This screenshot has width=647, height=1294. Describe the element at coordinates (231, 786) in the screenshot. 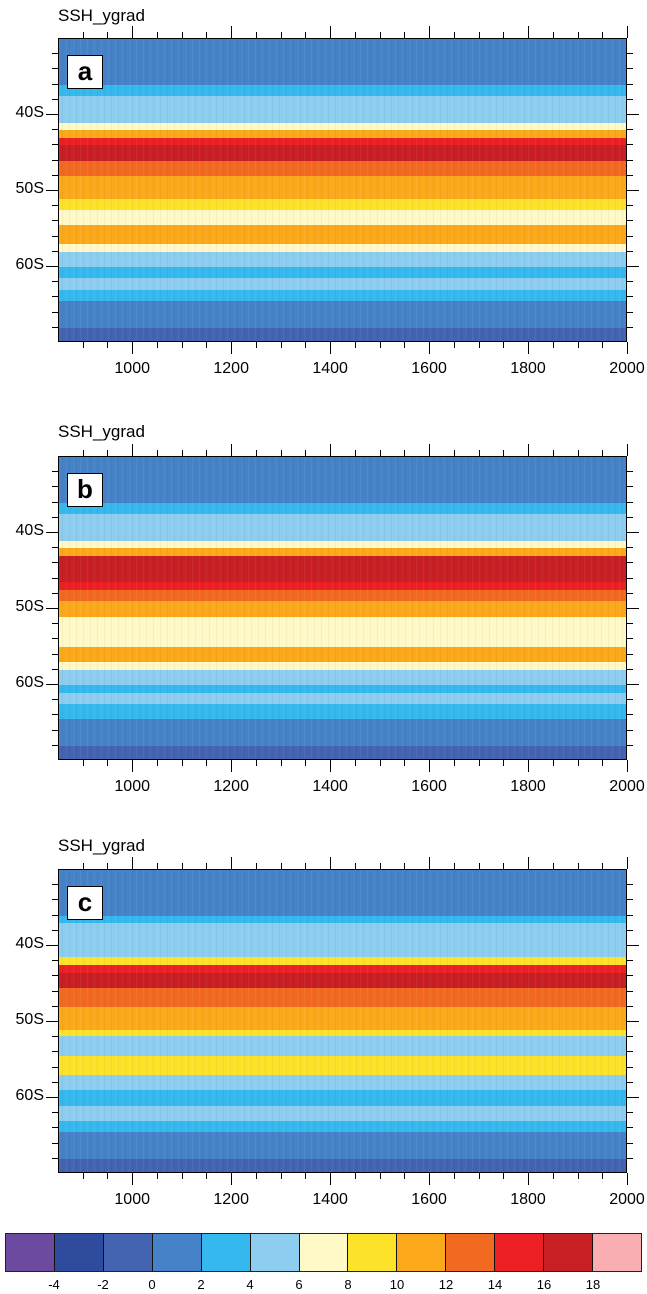

I see `x-tick-label: 1200` at that location.